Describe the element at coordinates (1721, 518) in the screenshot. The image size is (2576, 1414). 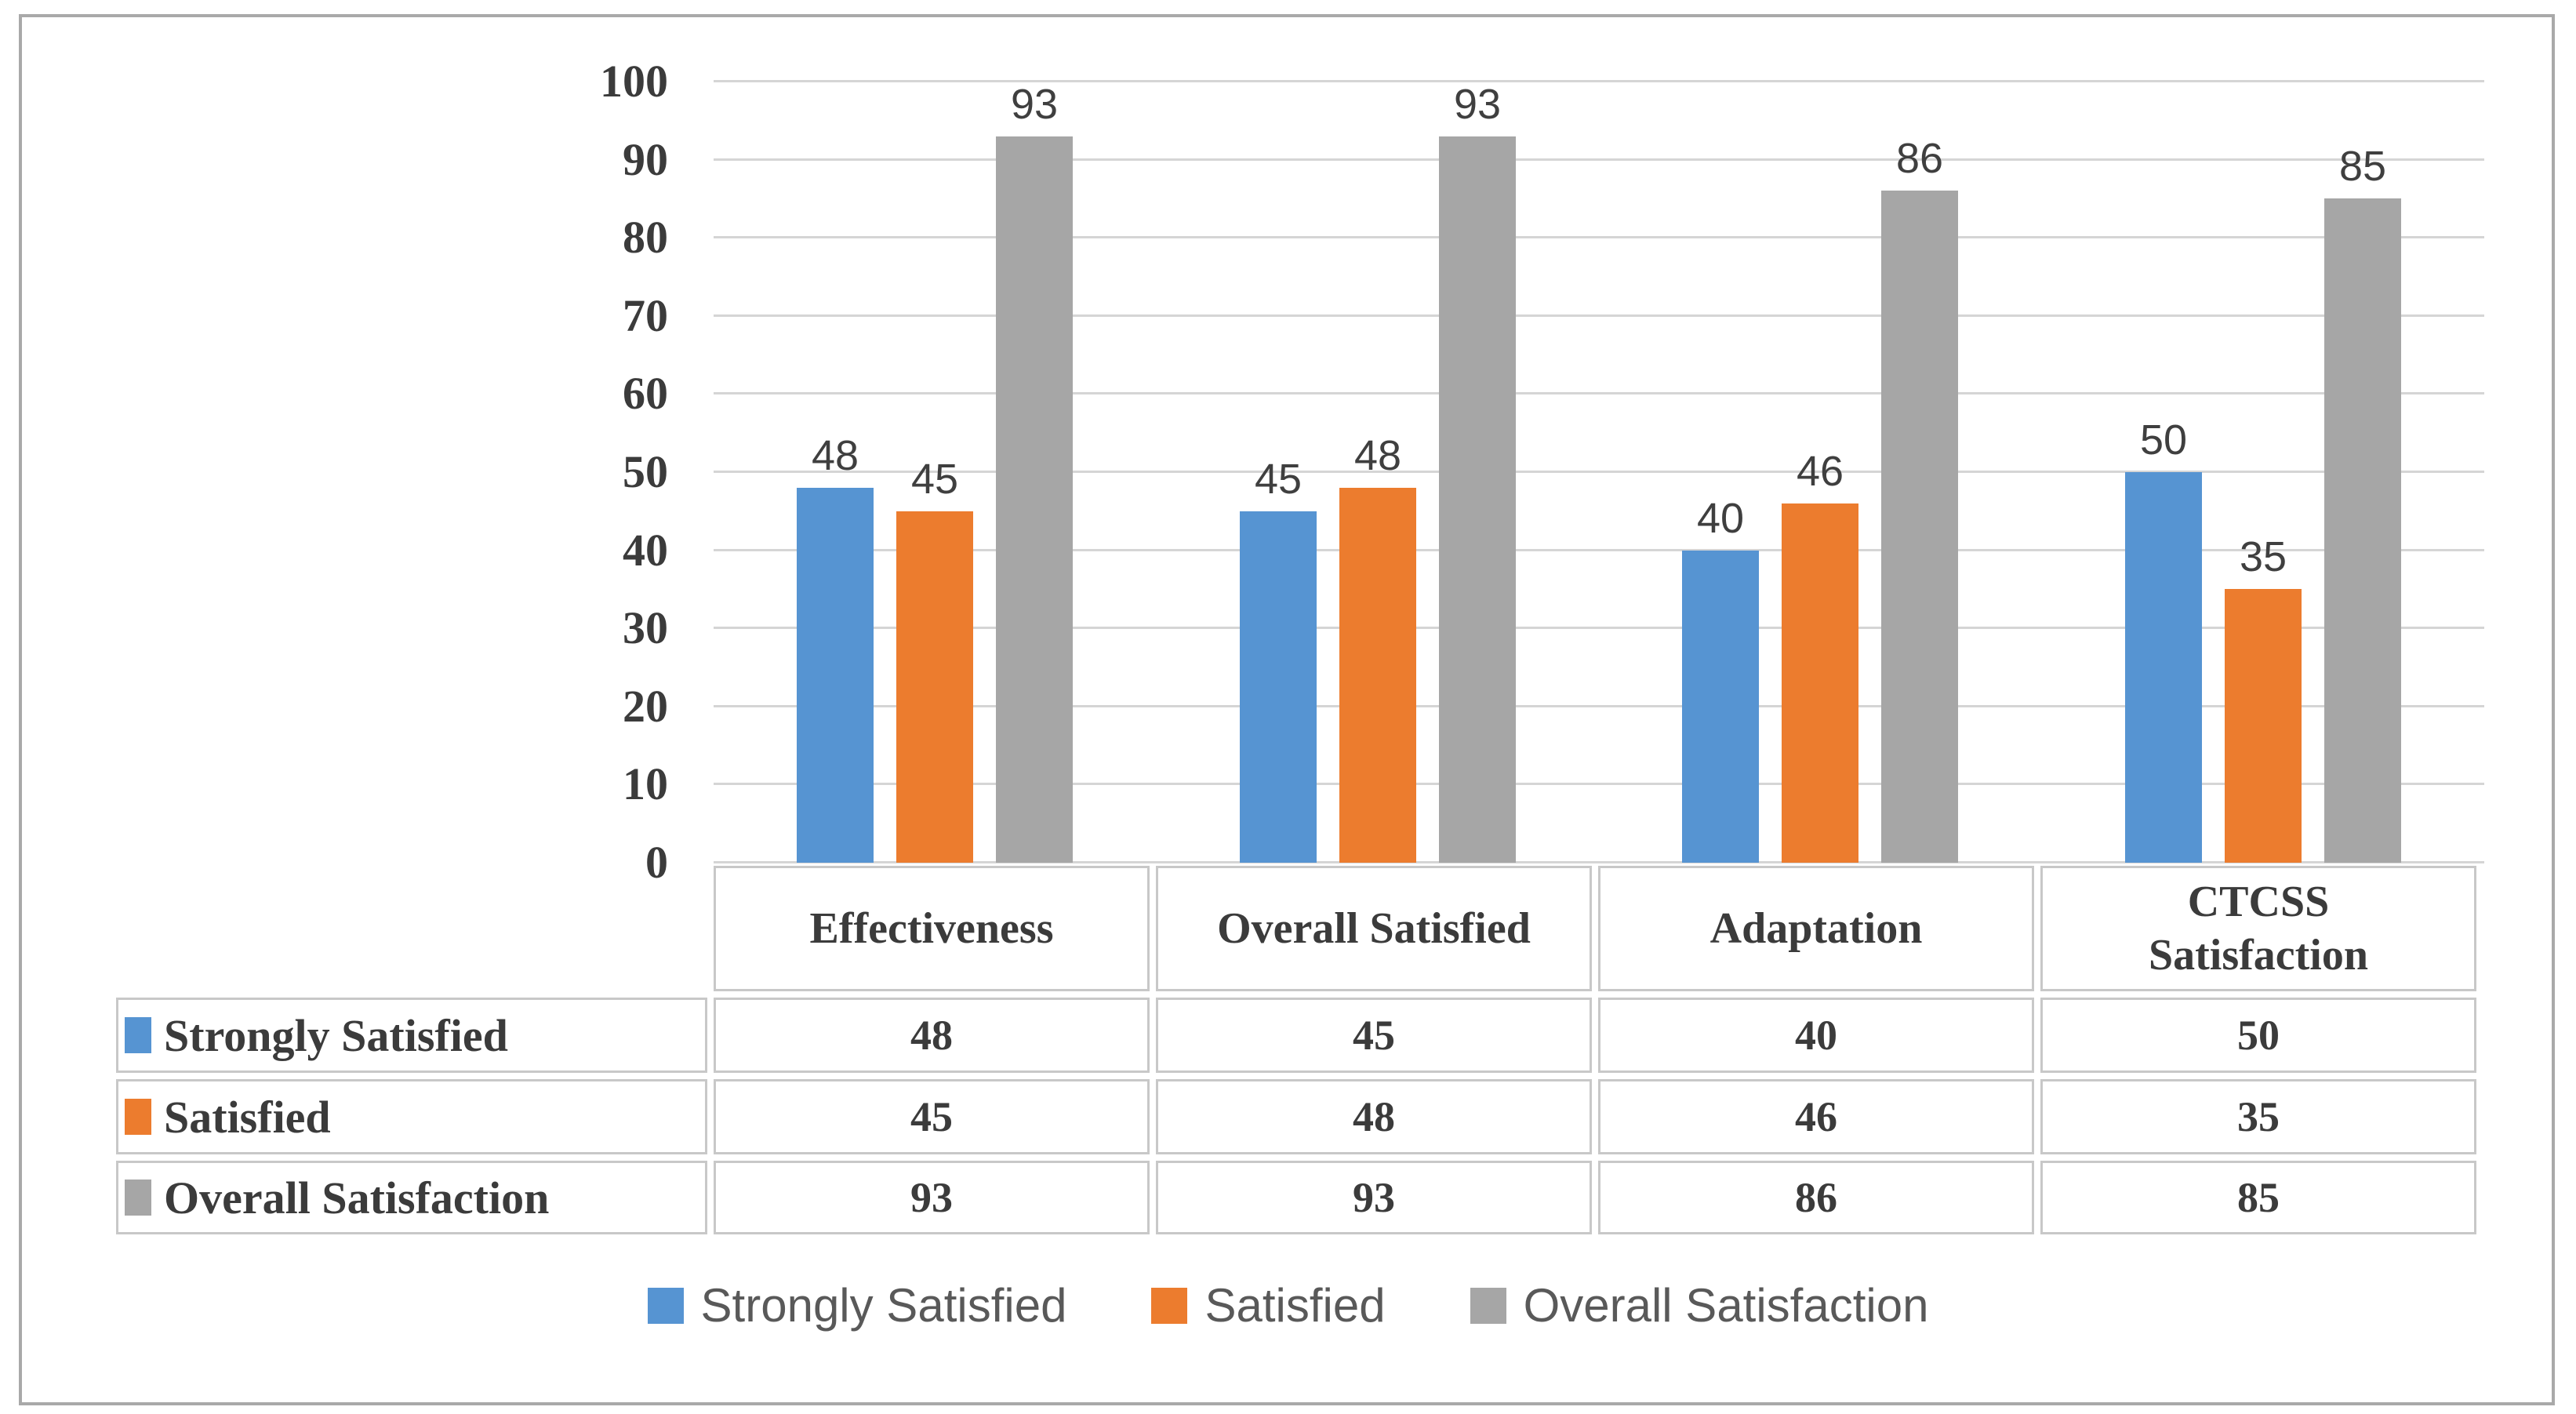
I see `bar-value-label: 40` at that location.